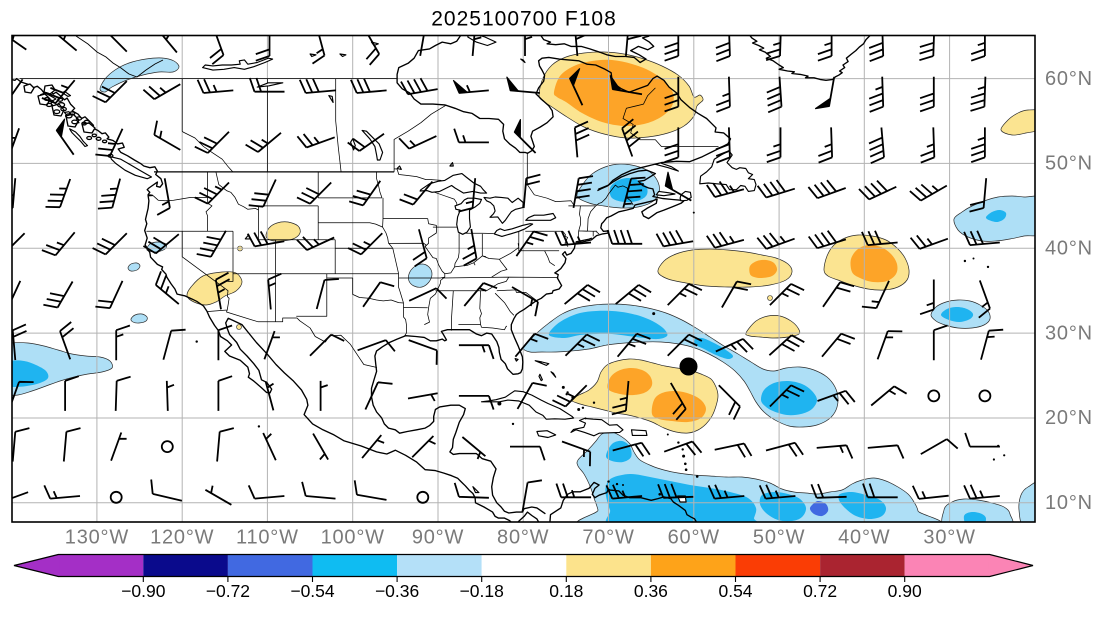 The width and height of the screenshot is (1105, 620). Describe the element at coordinates (949, 538) in the screenshot. I see `svg-text: 30°W` at that location.